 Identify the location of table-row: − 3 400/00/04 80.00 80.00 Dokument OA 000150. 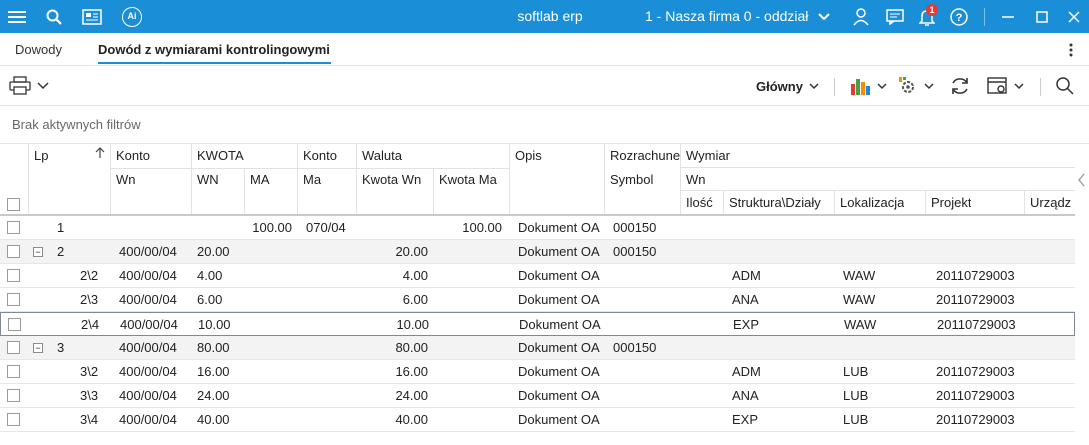
(537, 348).